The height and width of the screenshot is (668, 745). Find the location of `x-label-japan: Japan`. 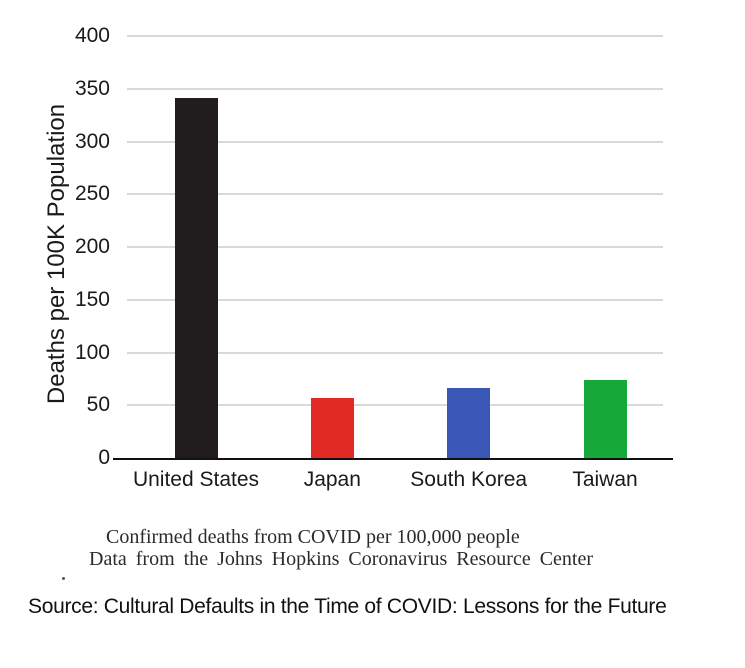

x-label-japan: Japan is located at coordinates (332, 479).